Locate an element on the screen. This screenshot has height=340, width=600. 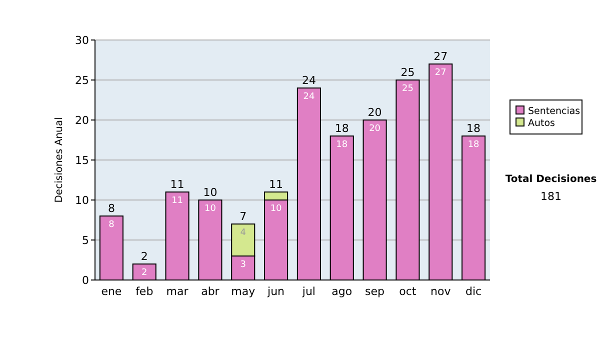
y-tick-label: 25 is located at coordinates (82, 80).